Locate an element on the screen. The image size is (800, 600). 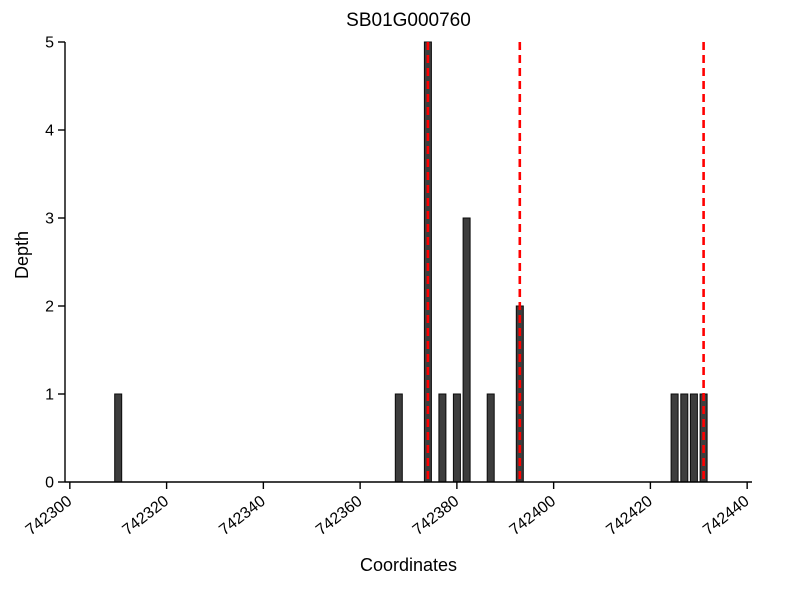
x-tick-label: 742320 is located at coordinates (146, 516).